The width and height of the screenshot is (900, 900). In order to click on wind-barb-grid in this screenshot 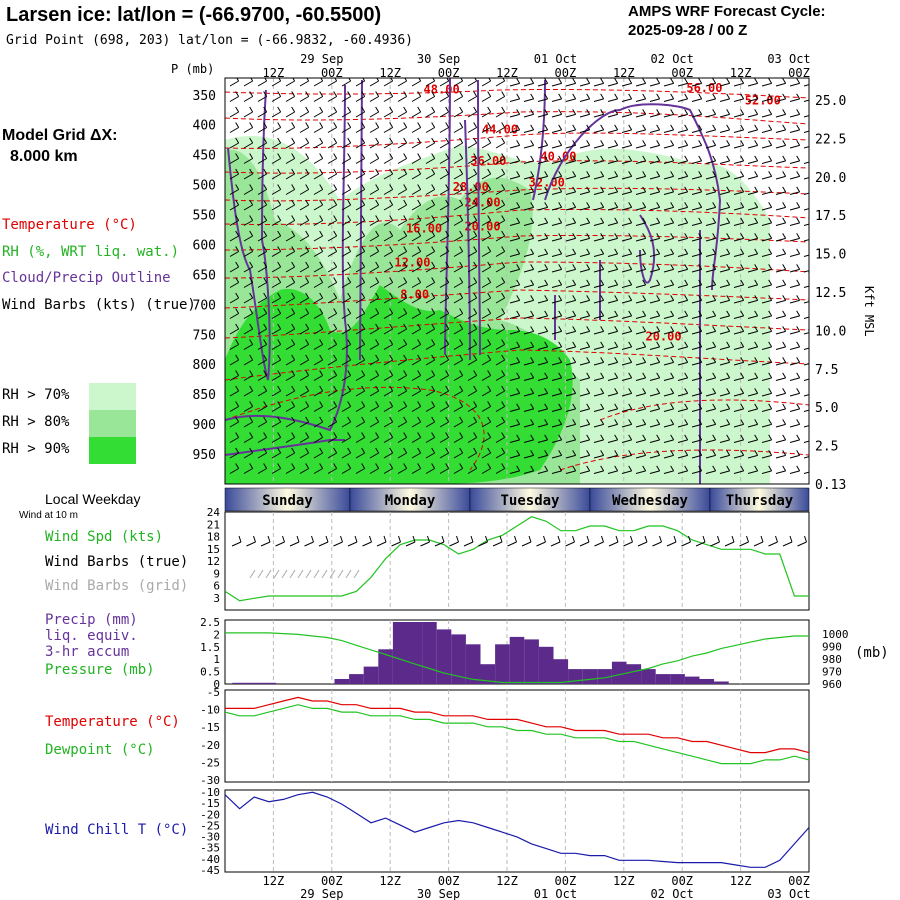, I will do `click(332, 574)`.